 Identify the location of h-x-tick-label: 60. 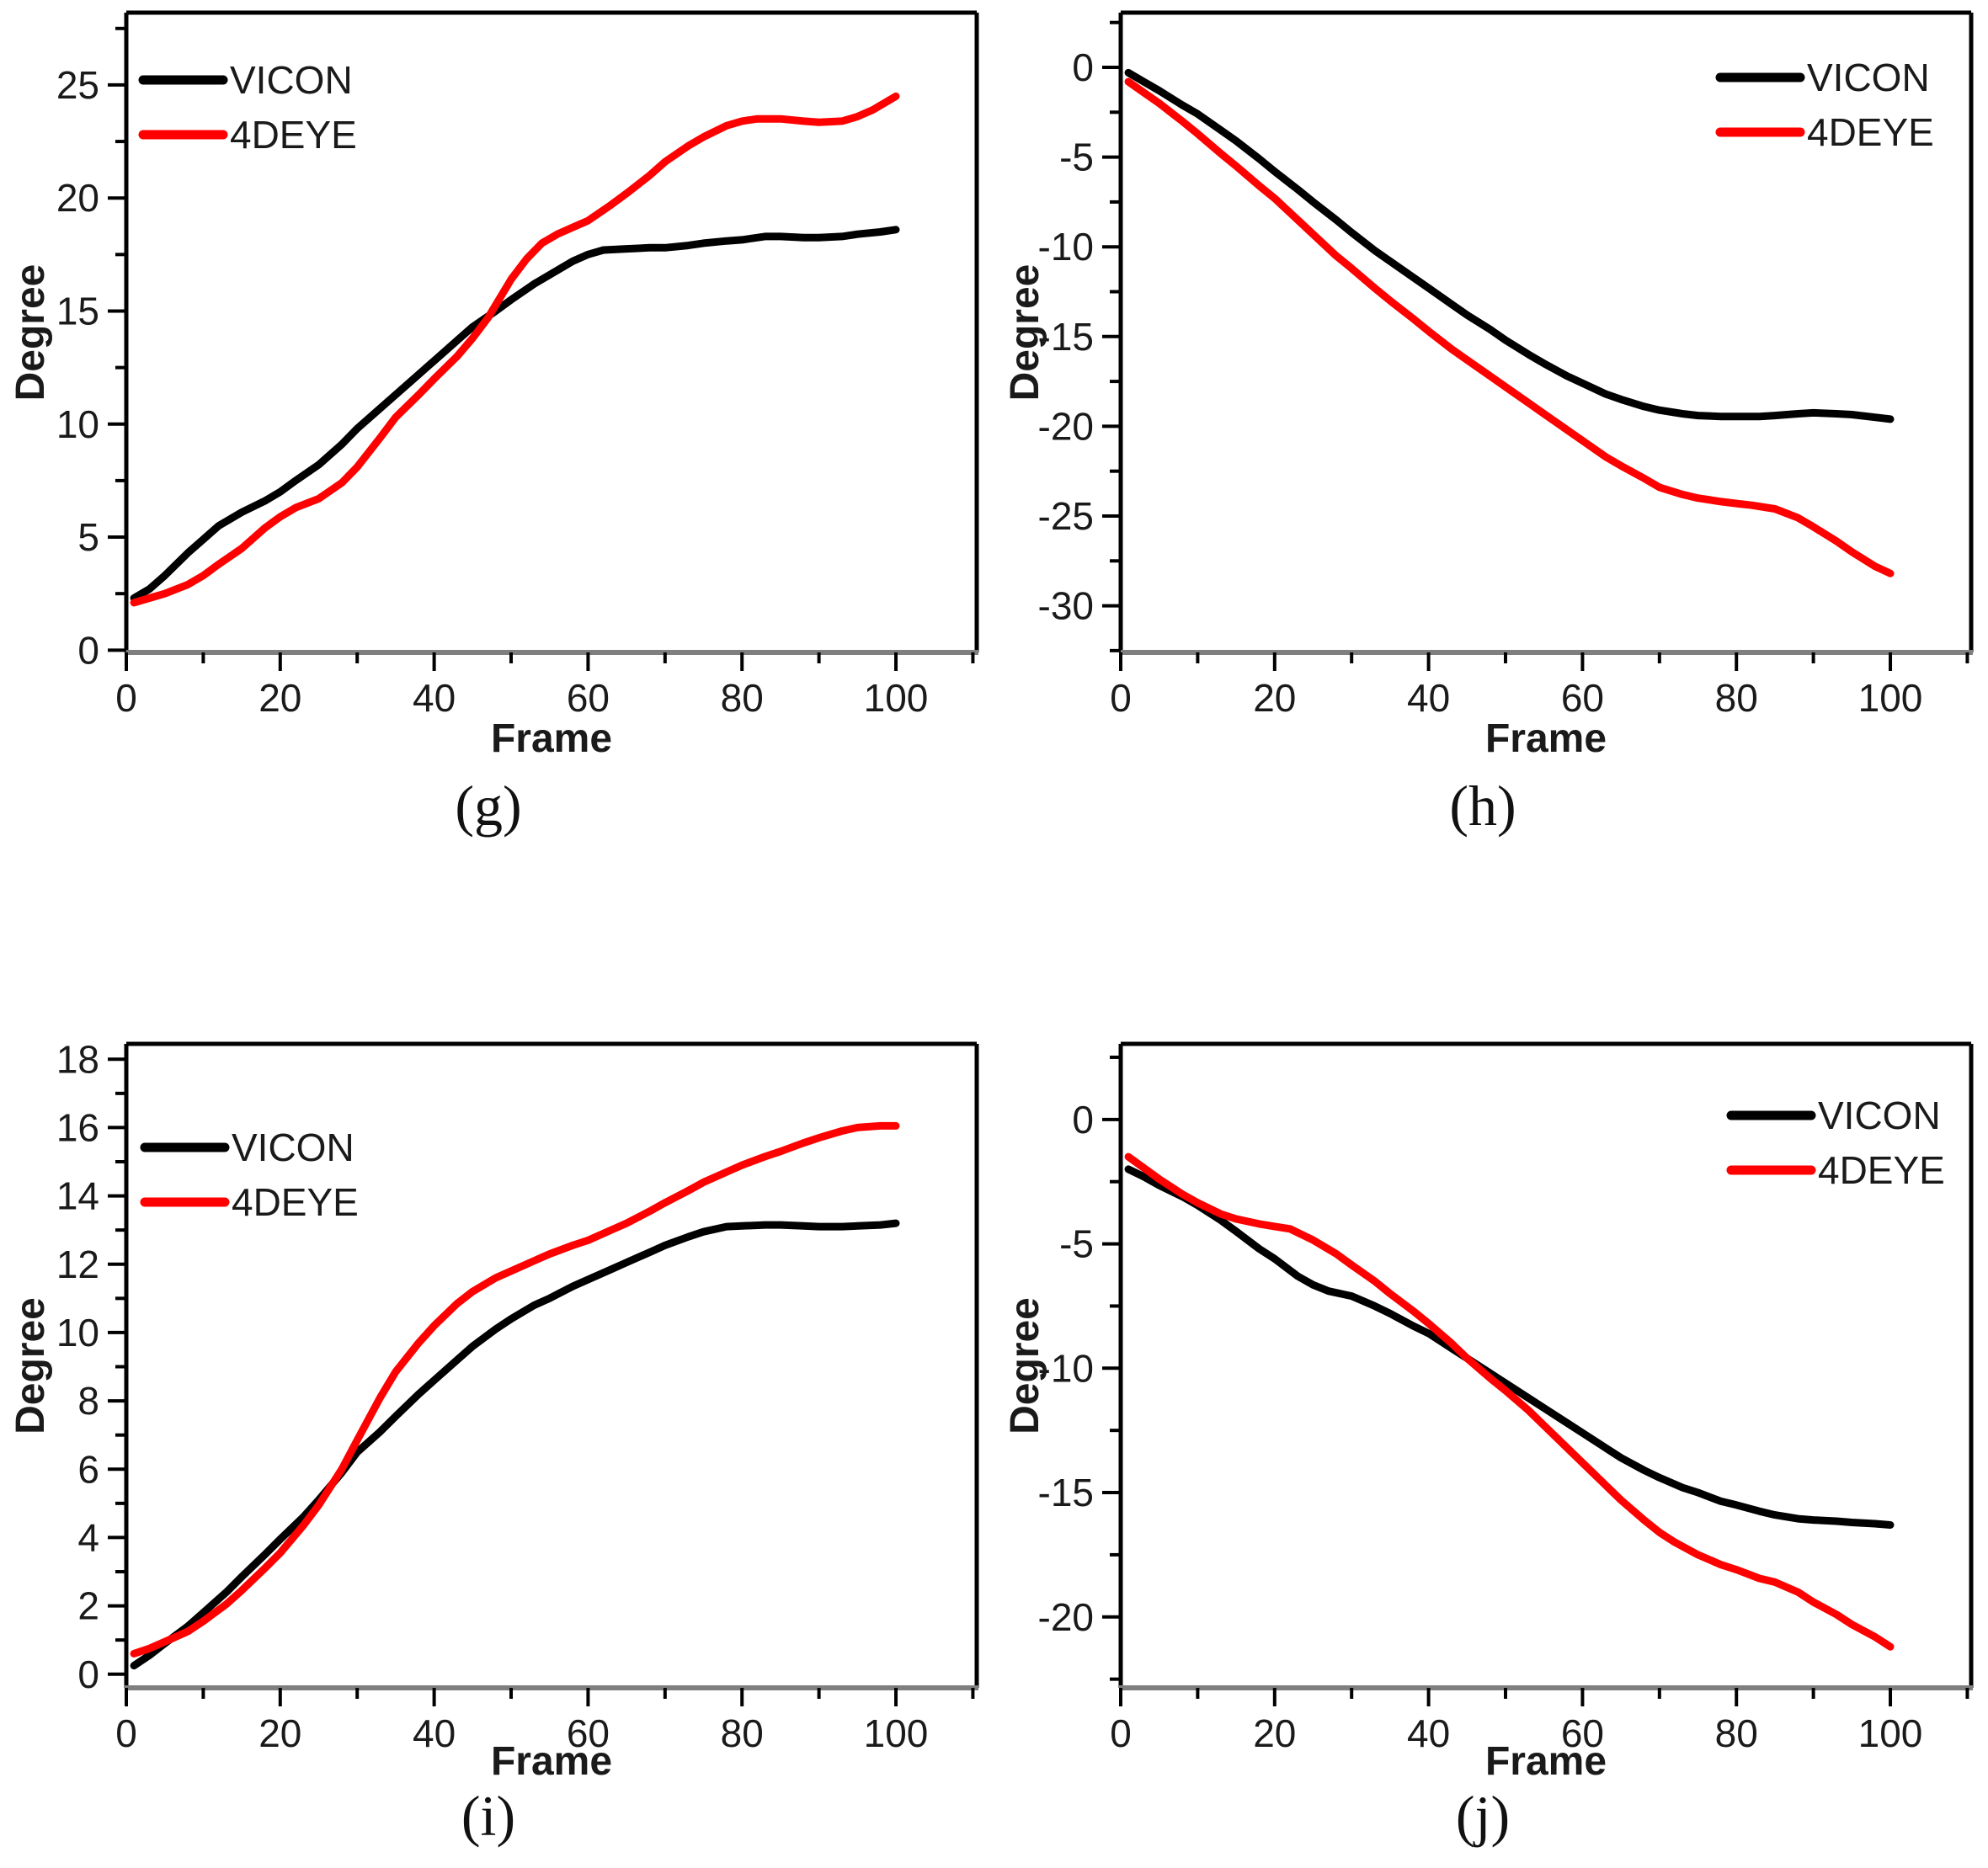
(1582, 698).